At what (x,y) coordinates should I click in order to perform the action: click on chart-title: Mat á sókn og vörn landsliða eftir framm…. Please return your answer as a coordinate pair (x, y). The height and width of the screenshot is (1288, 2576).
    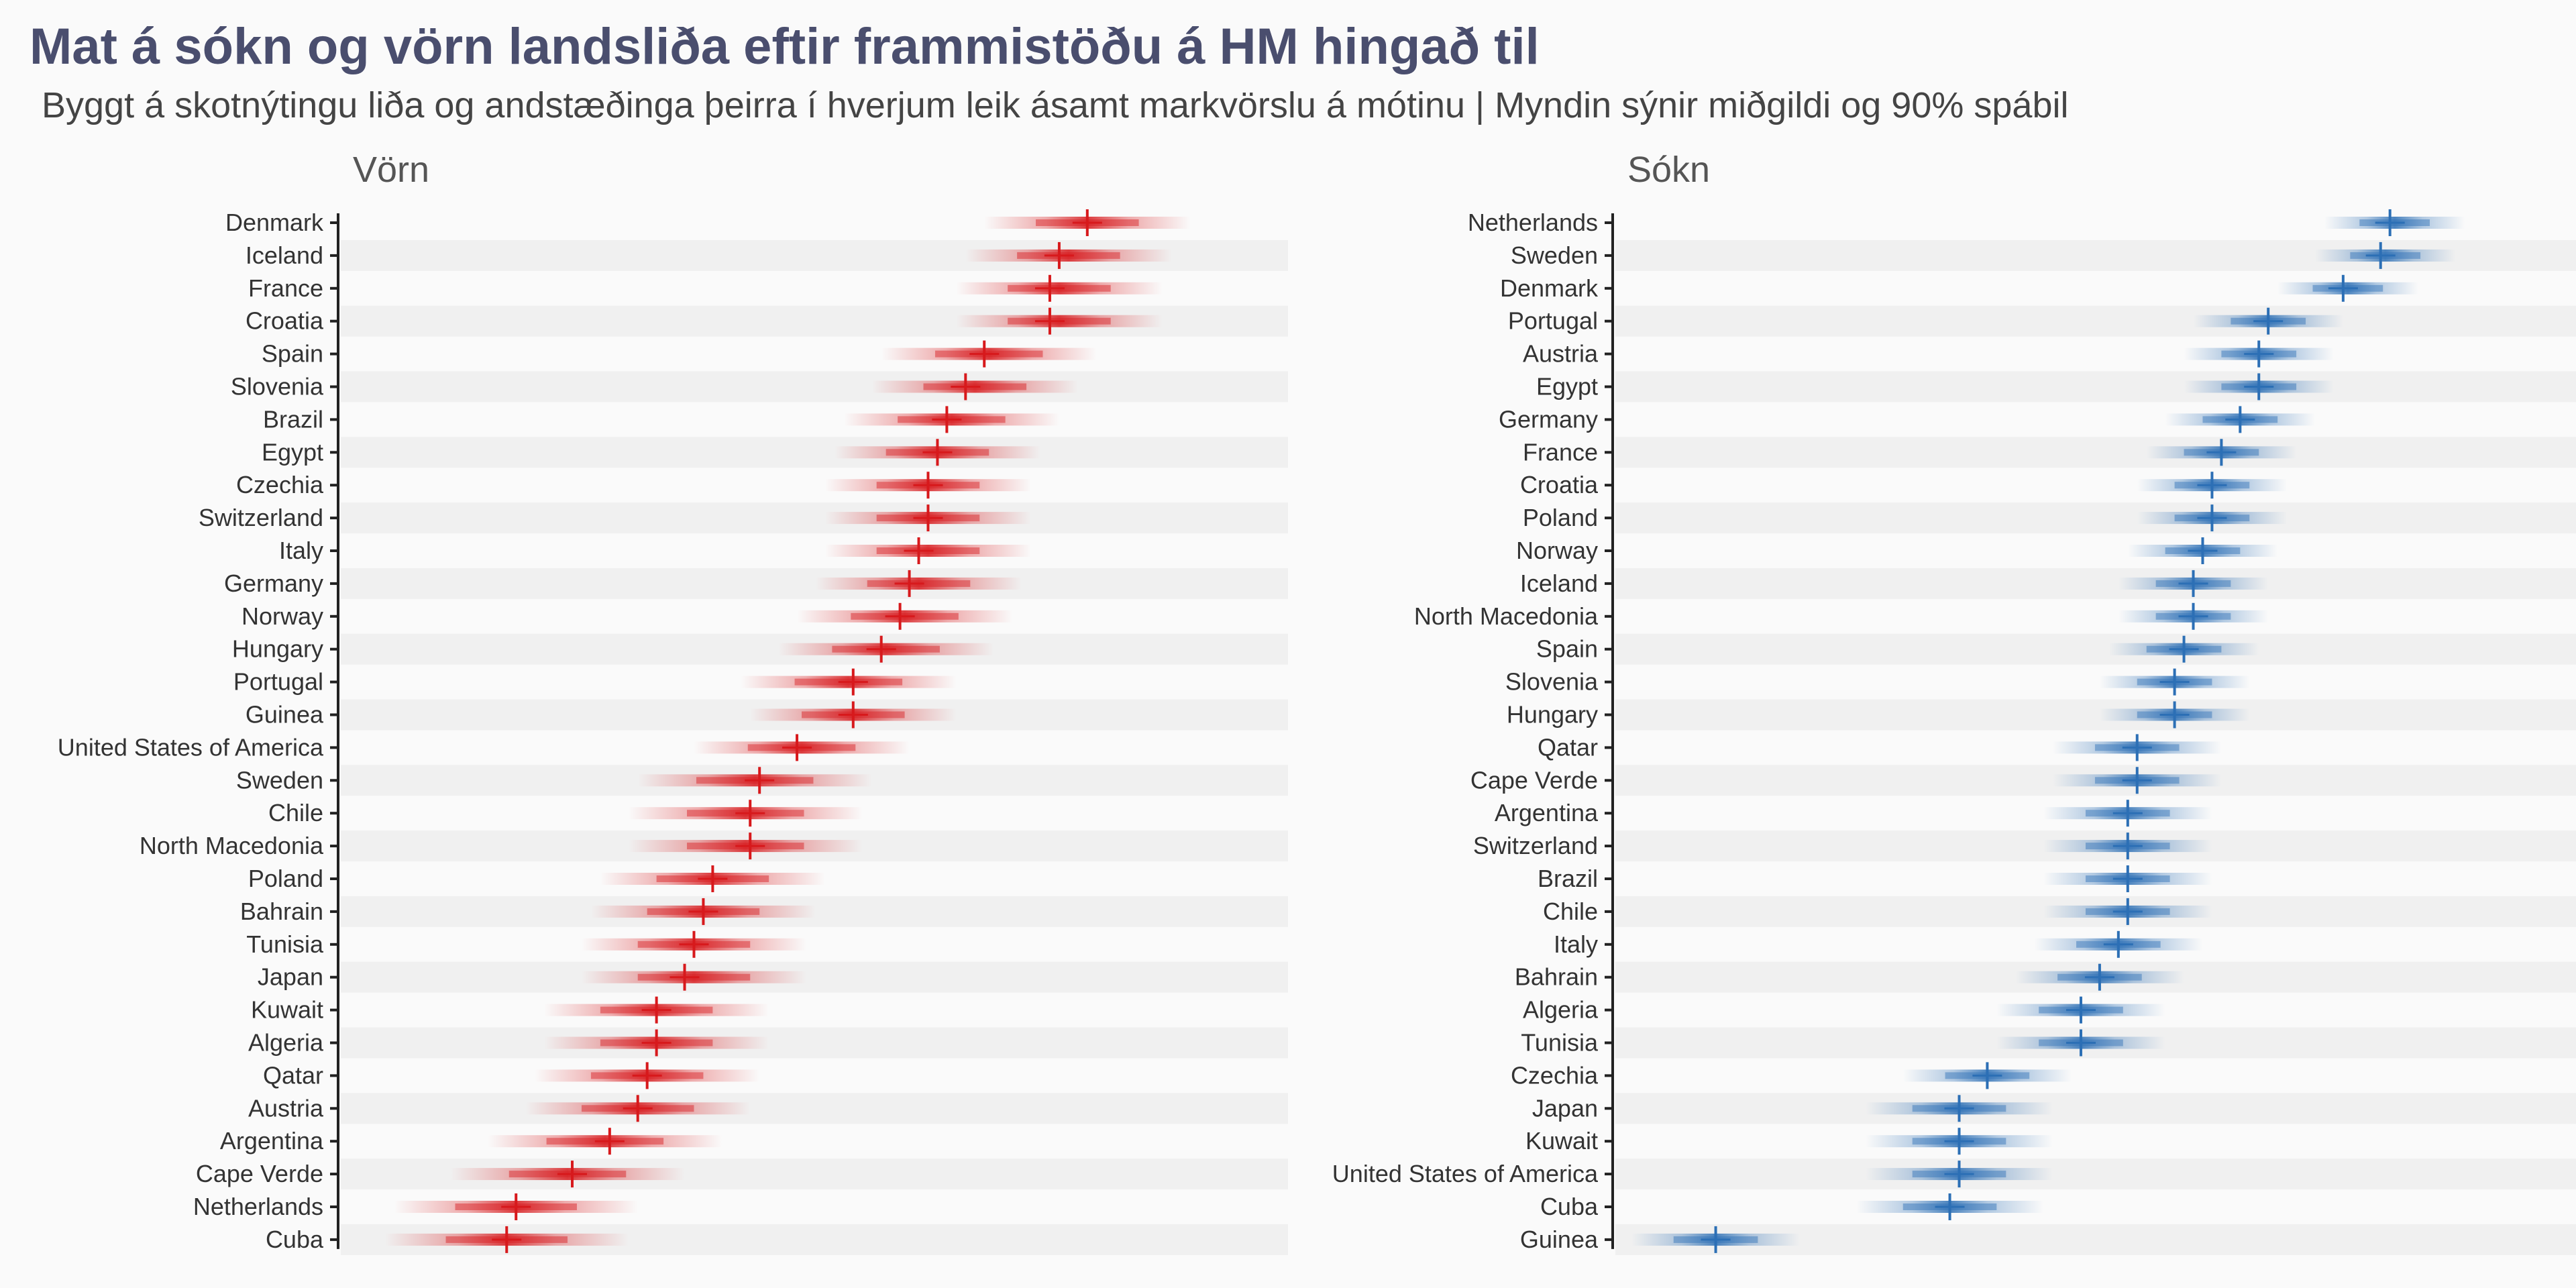
    Looking at the image, I should click on (785, 46).